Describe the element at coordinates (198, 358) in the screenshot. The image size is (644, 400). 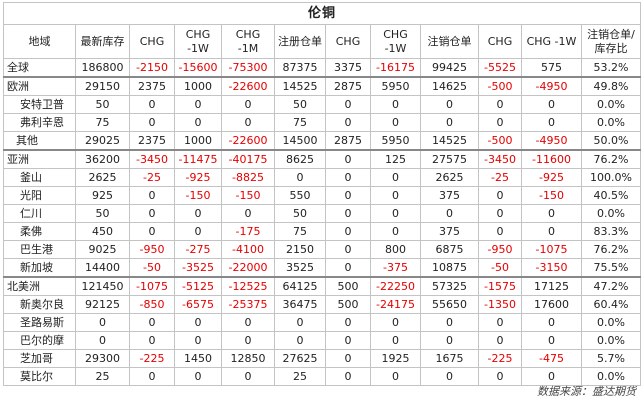
I see `value-cell: 1450` at that location.